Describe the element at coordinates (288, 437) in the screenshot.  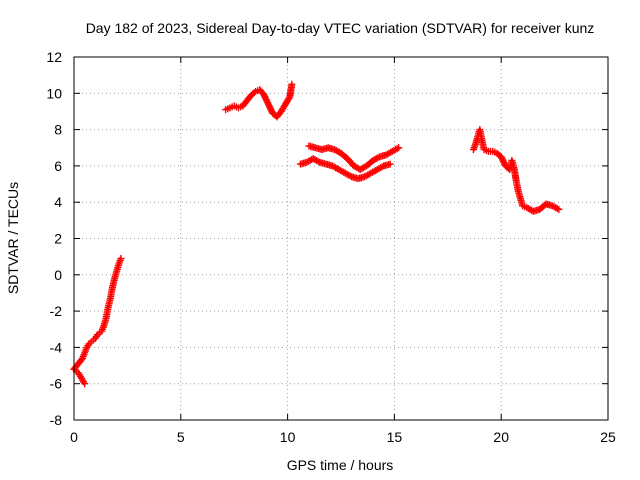
I see `x-tick-label: 10` at that location.